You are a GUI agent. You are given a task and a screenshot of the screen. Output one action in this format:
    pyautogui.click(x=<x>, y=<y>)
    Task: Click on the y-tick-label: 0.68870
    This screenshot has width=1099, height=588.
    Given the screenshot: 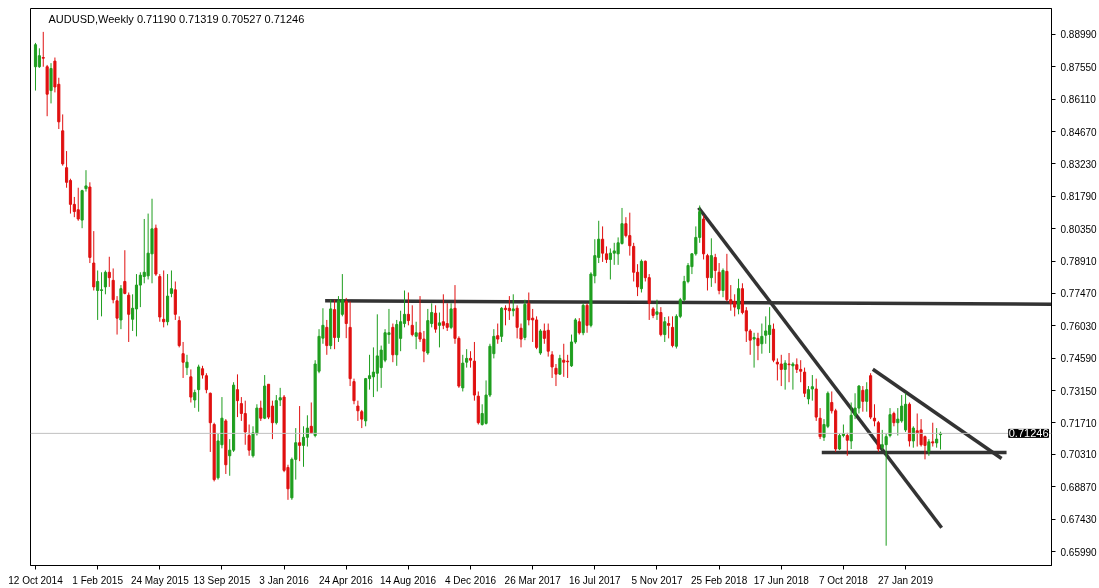 What is the action you would take?
    pyautogui.click(x=1079, y=487)
    